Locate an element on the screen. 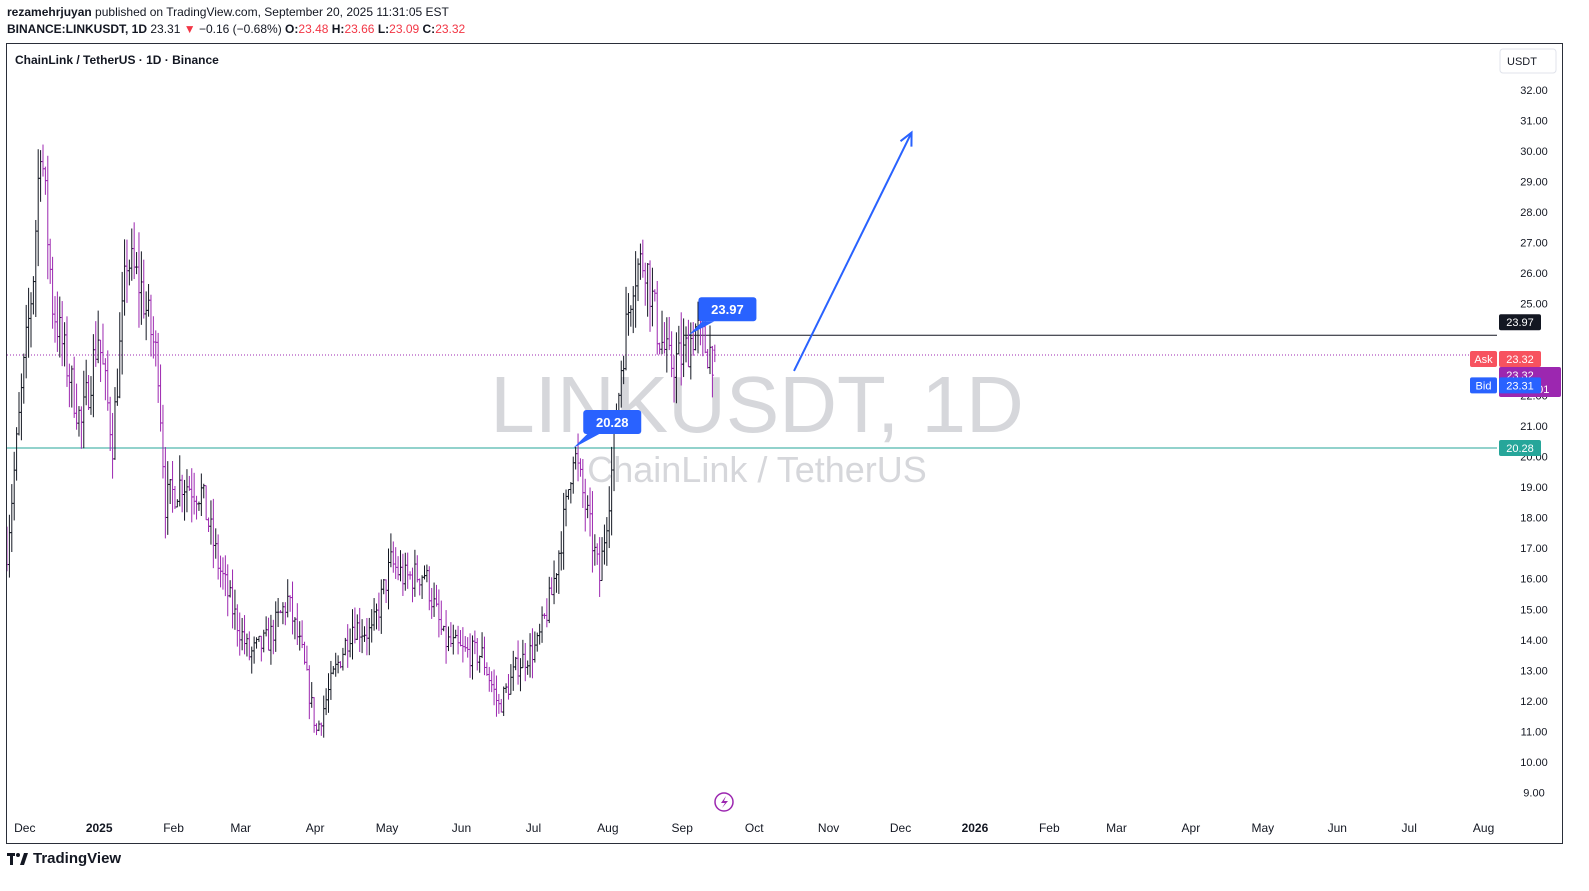 This screenshot has height=891, width=1589. time-tick-label: Dec is located at coordinates (24, 828).